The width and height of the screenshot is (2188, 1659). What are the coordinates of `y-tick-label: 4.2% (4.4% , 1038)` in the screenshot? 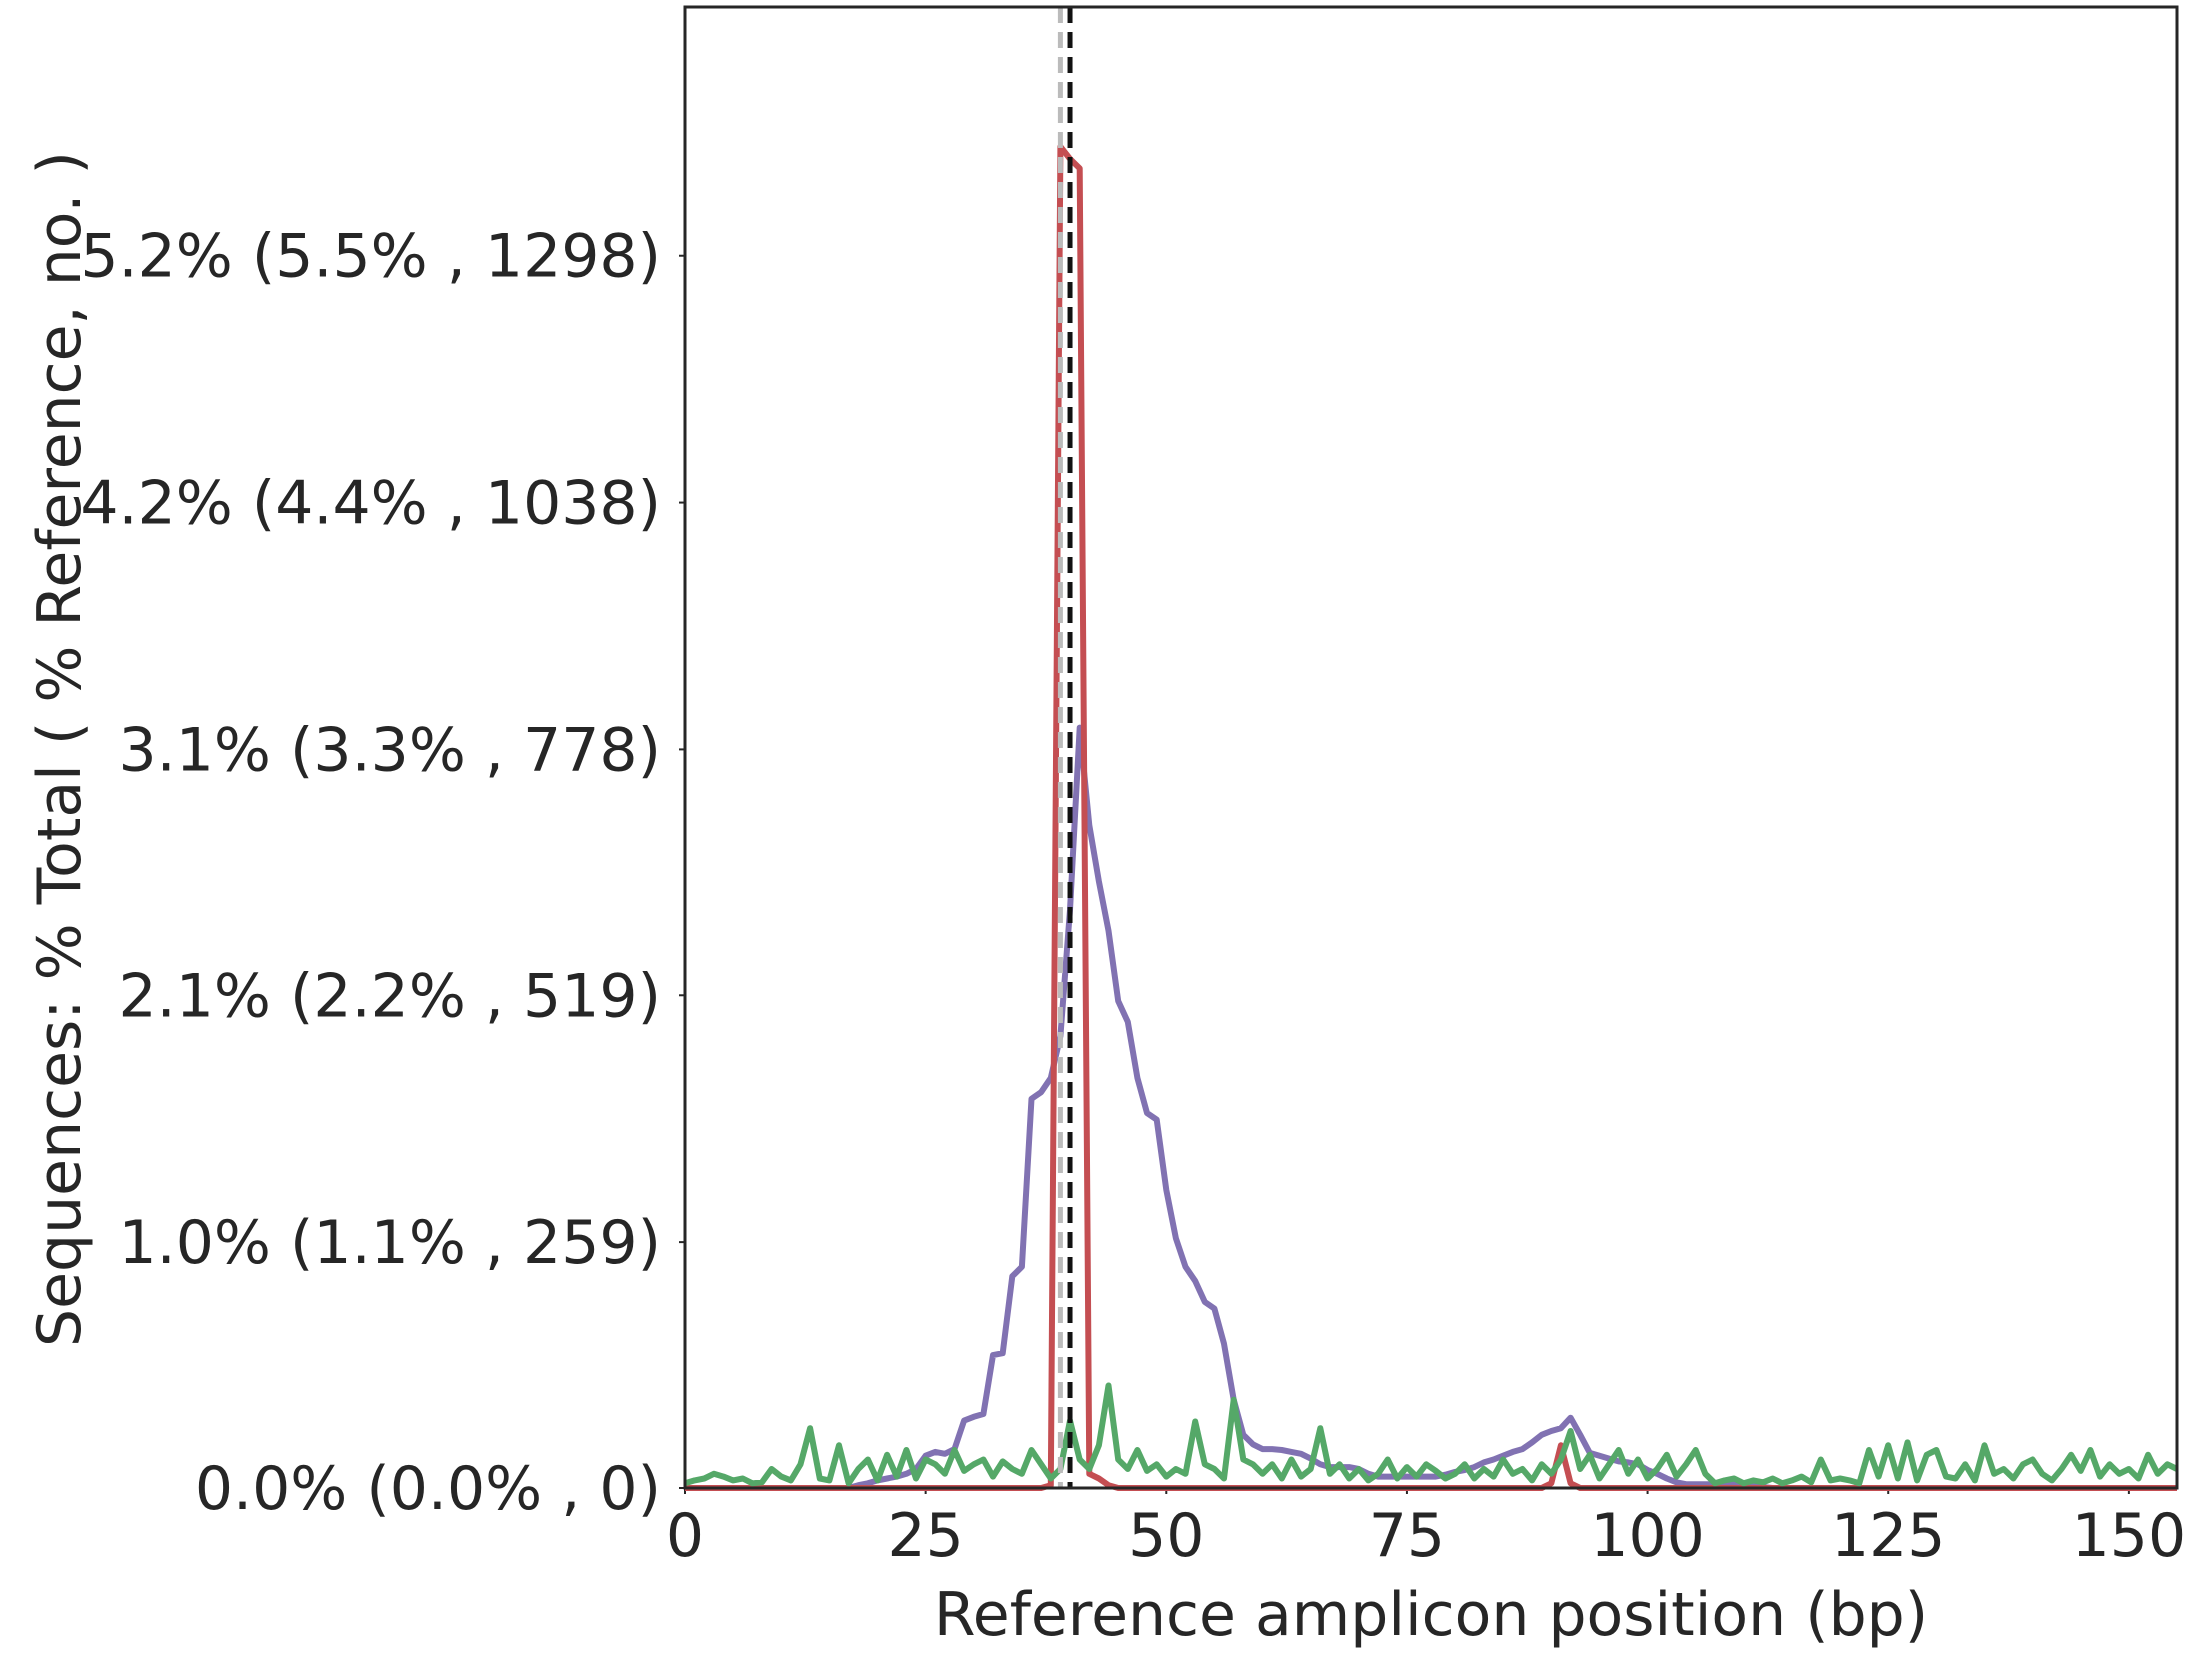 It's located at (370, 504).